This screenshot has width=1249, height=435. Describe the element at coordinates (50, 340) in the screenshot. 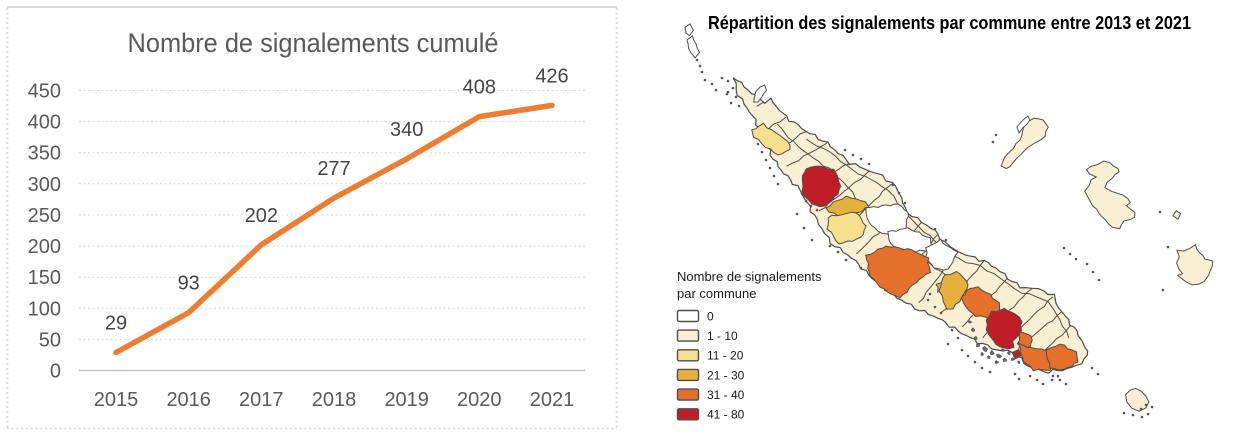

I see `svg-text: 50` at that location.